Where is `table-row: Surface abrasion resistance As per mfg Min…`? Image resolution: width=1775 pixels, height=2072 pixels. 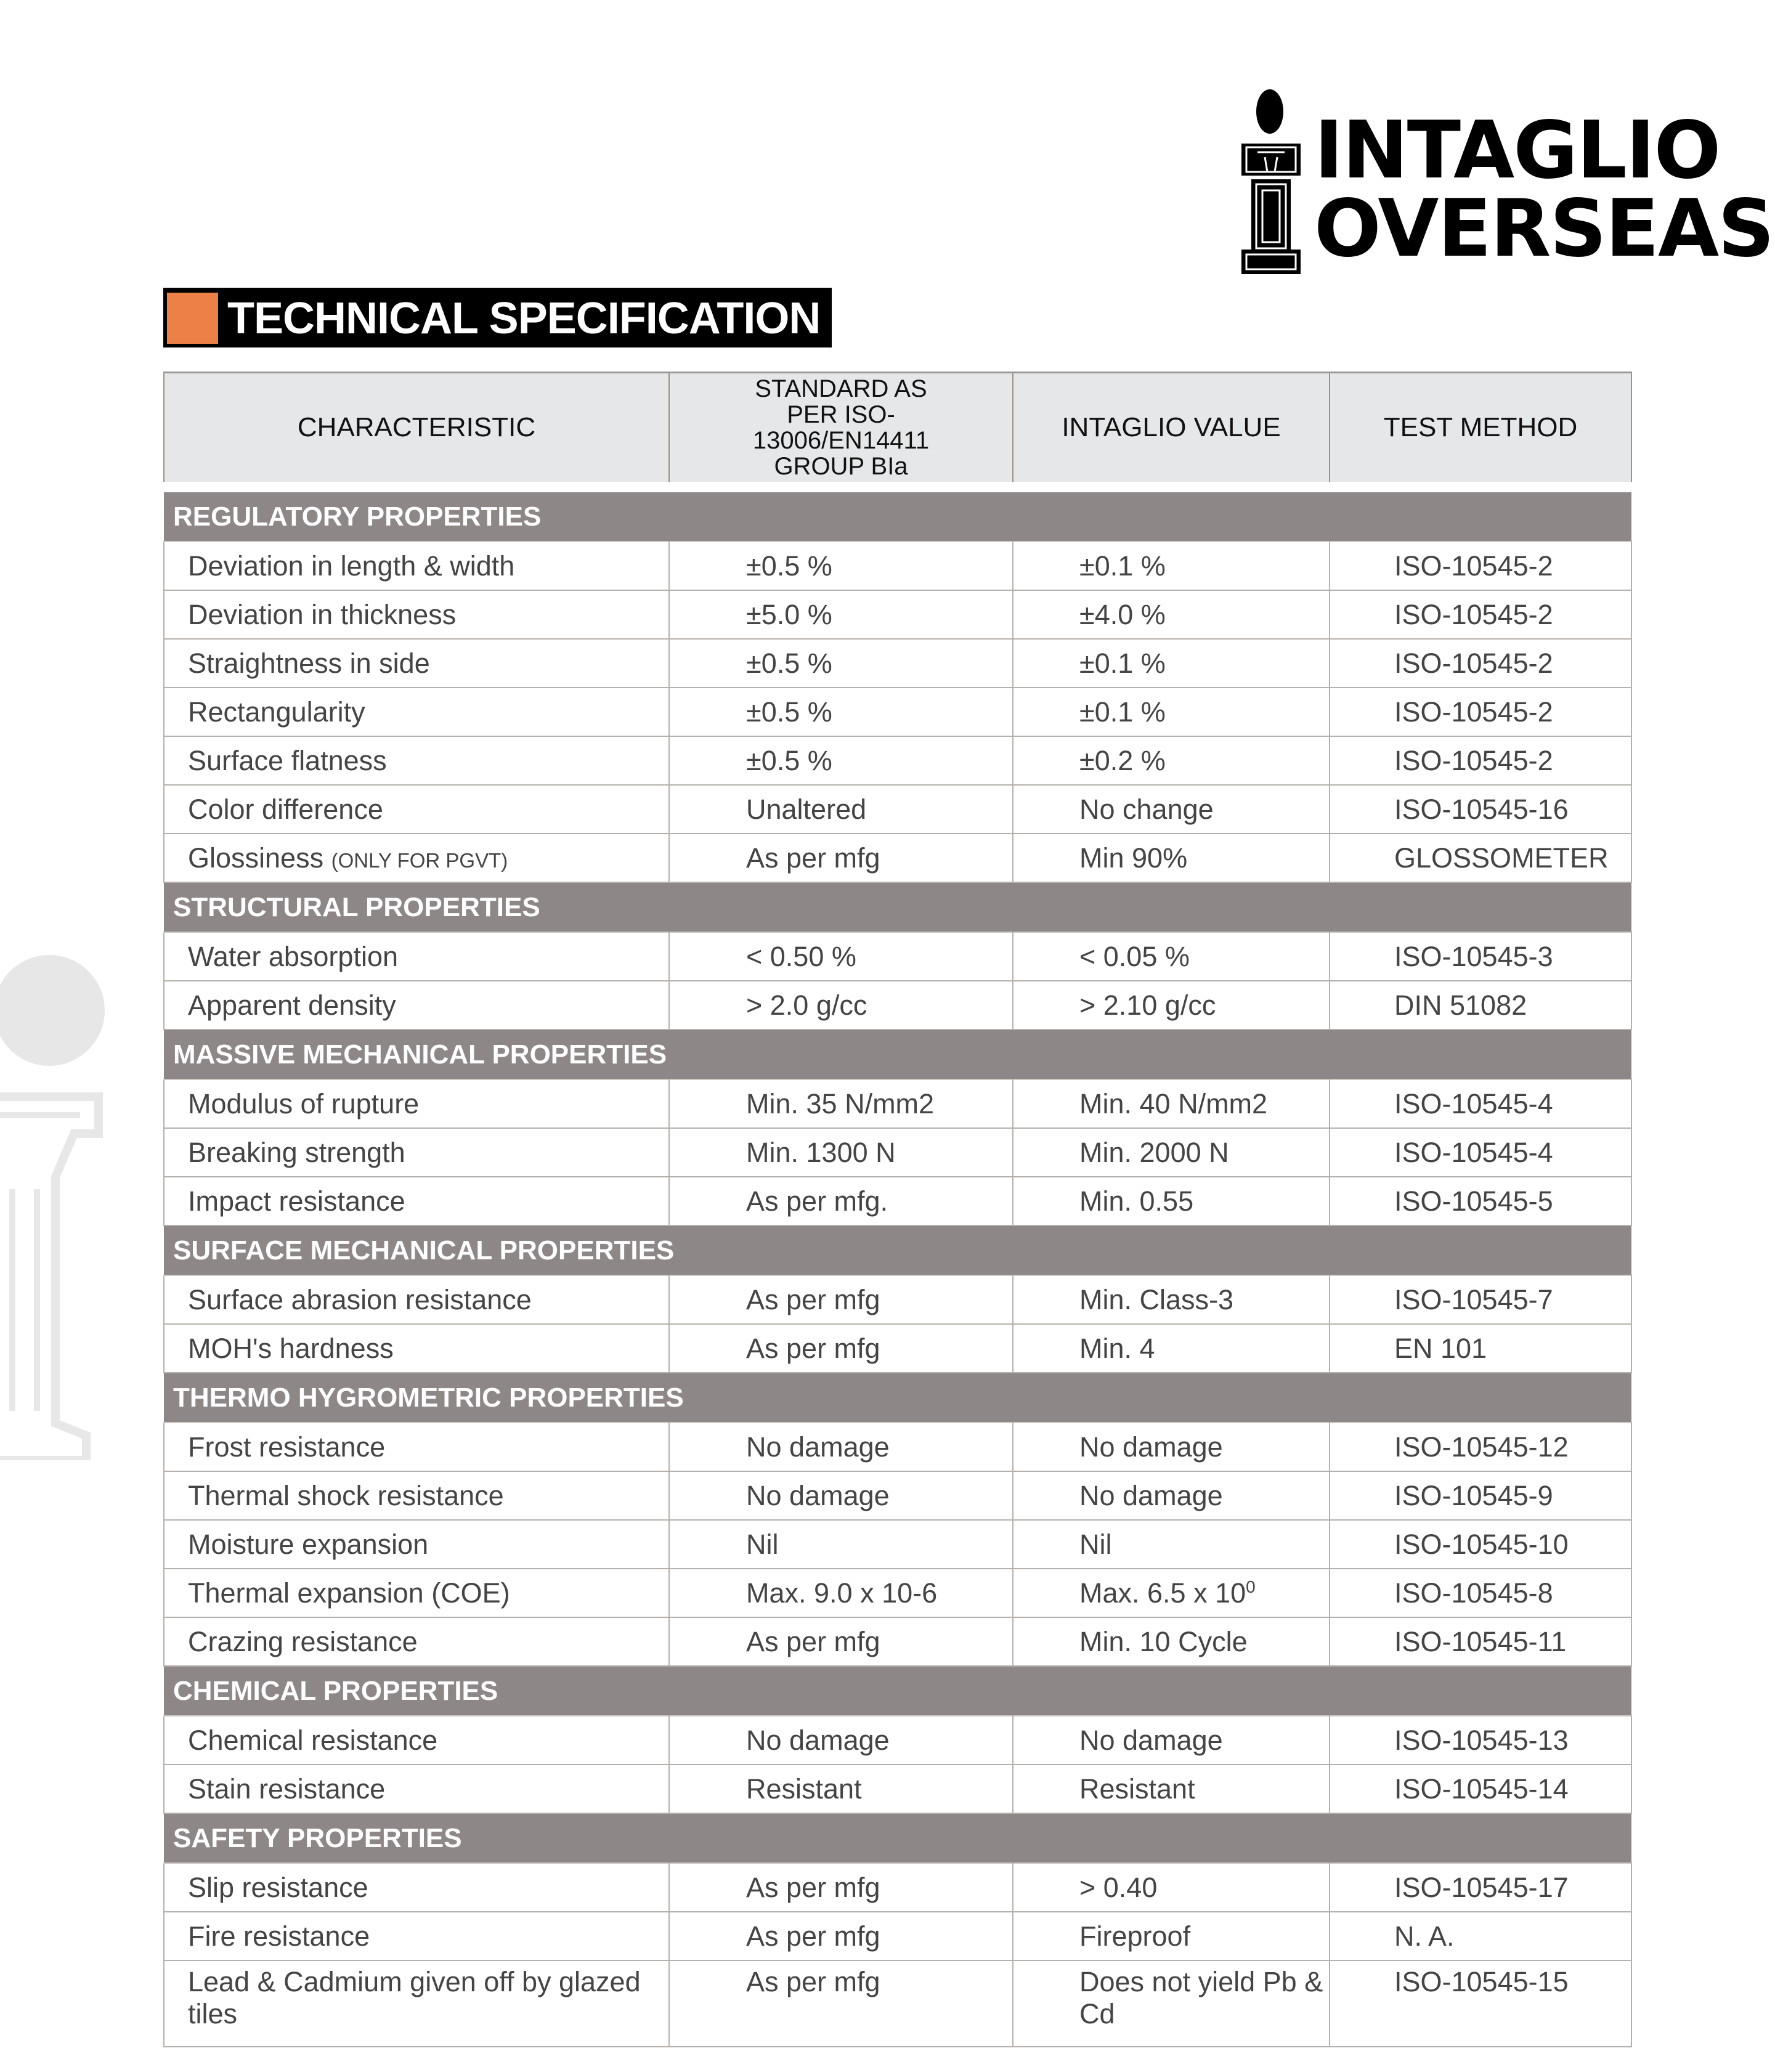
table-row: Surface abrasion resistance As per mfg Min… is located at coordinates (897, 1300).